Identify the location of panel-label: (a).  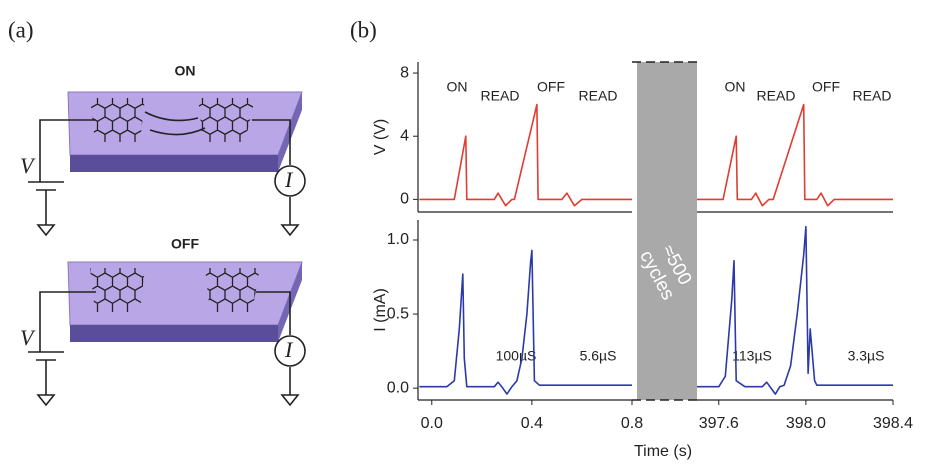
(21, 29).